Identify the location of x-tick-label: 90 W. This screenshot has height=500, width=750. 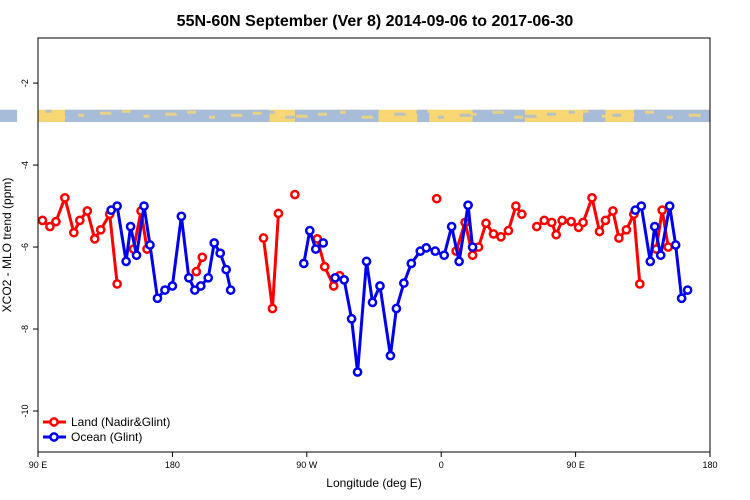
(307, 465).